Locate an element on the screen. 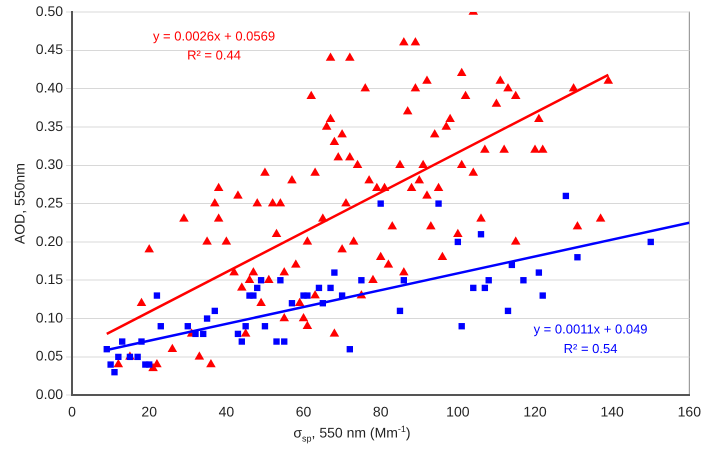 The image size is (704, 456). x-tick-label: 160 is located at coordinates (690, 411).